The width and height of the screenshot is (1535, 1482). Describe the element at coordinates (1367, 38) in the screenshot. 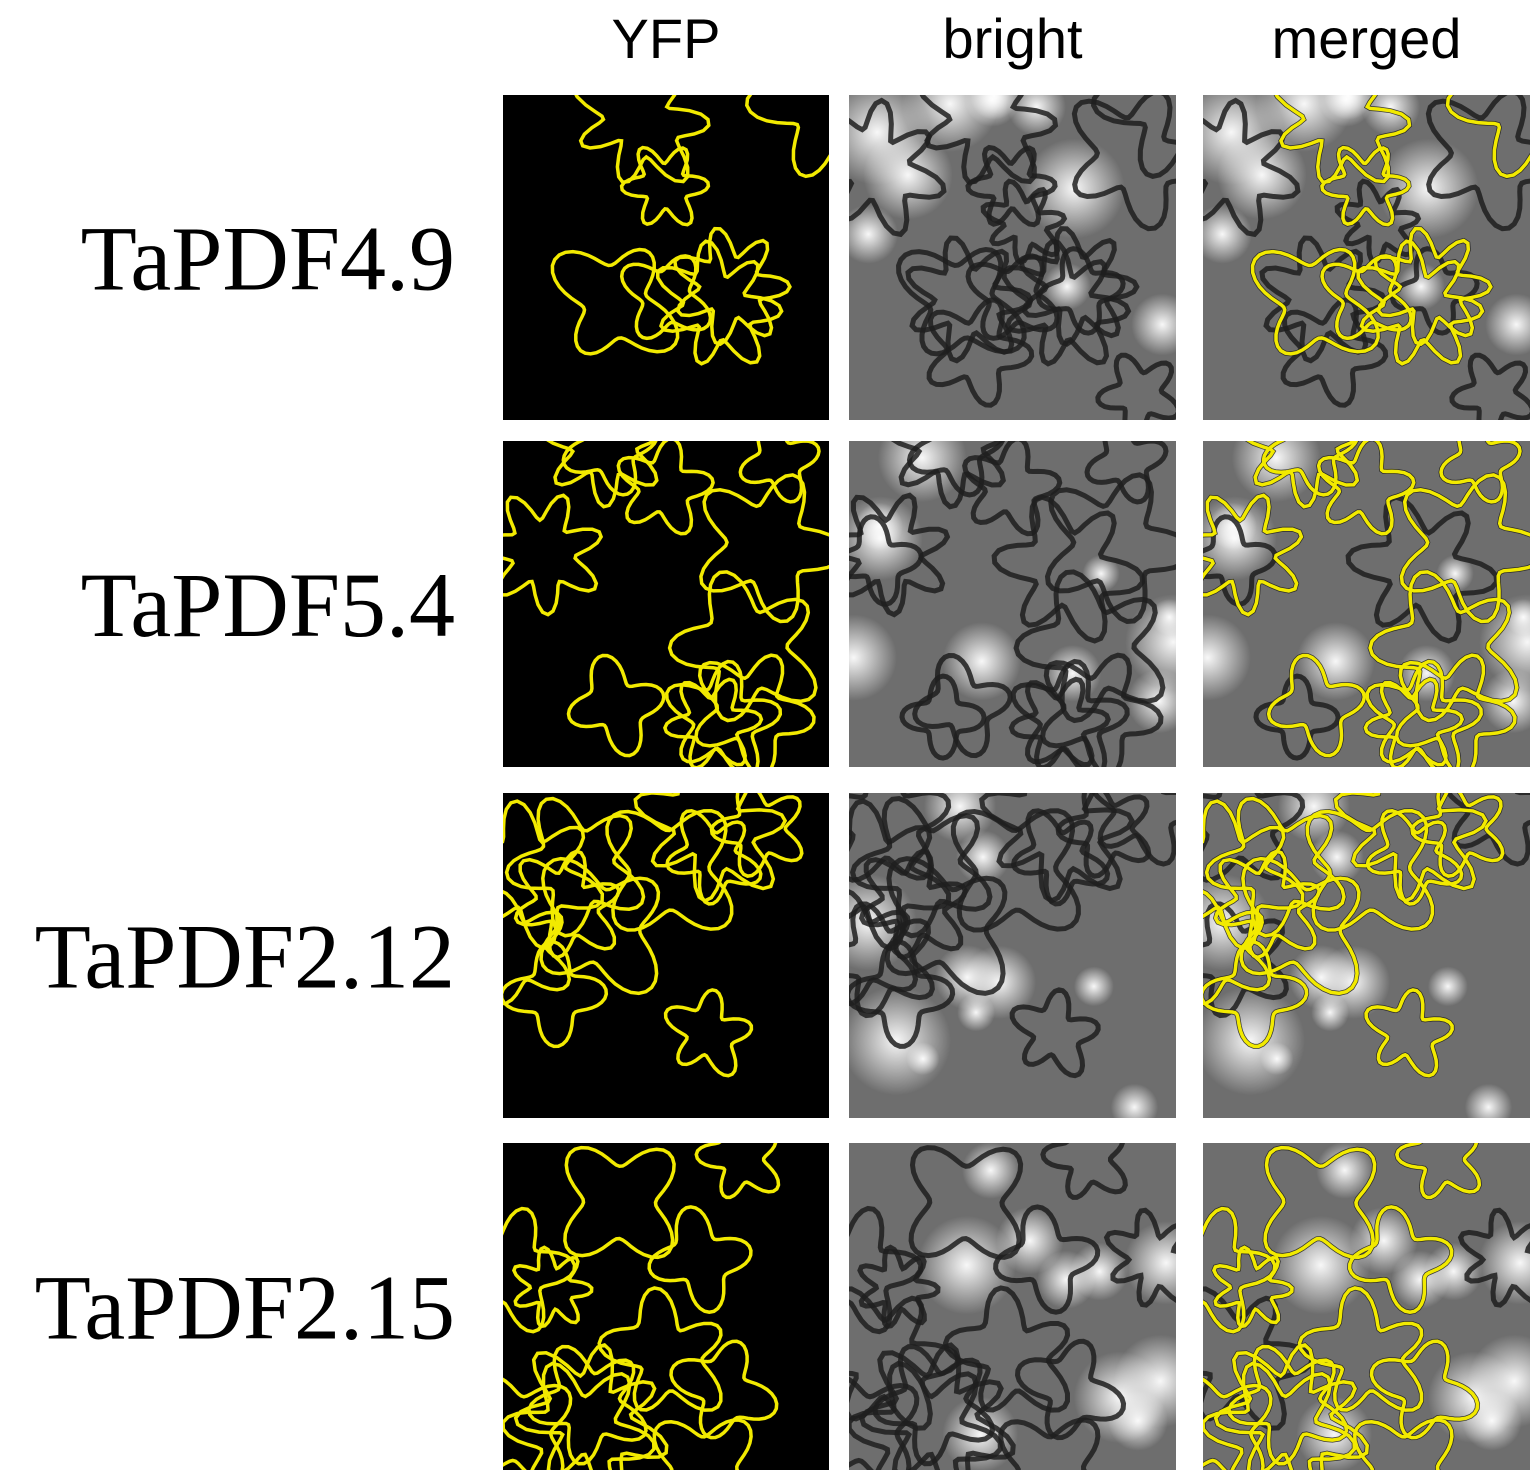

I see `column-header: merged` at that location.